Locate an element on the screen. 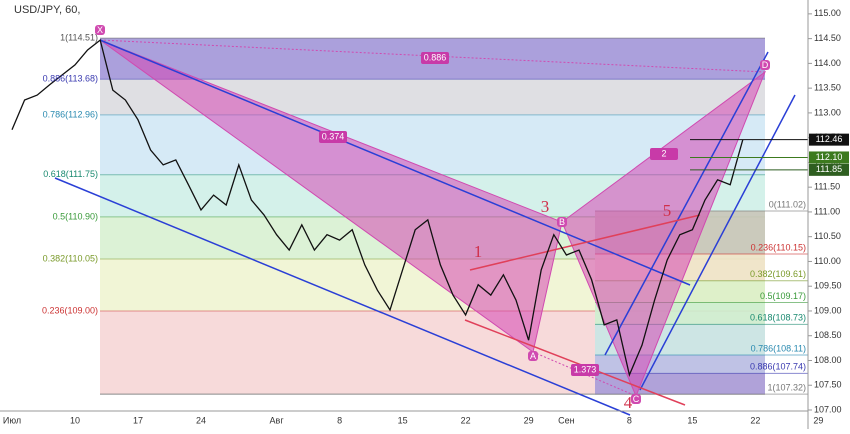 The image size is (850, 434). fib-label: 0.786(108.11) is located at coordinates (778, 348).